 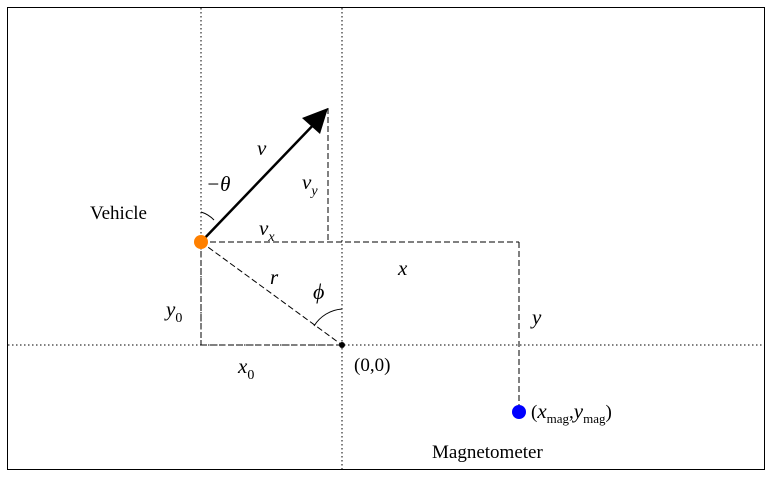 What do you see at coordinates (245, 368) in the screenshot?
I see `x0-label: x0` at bounding box center [245, 368].